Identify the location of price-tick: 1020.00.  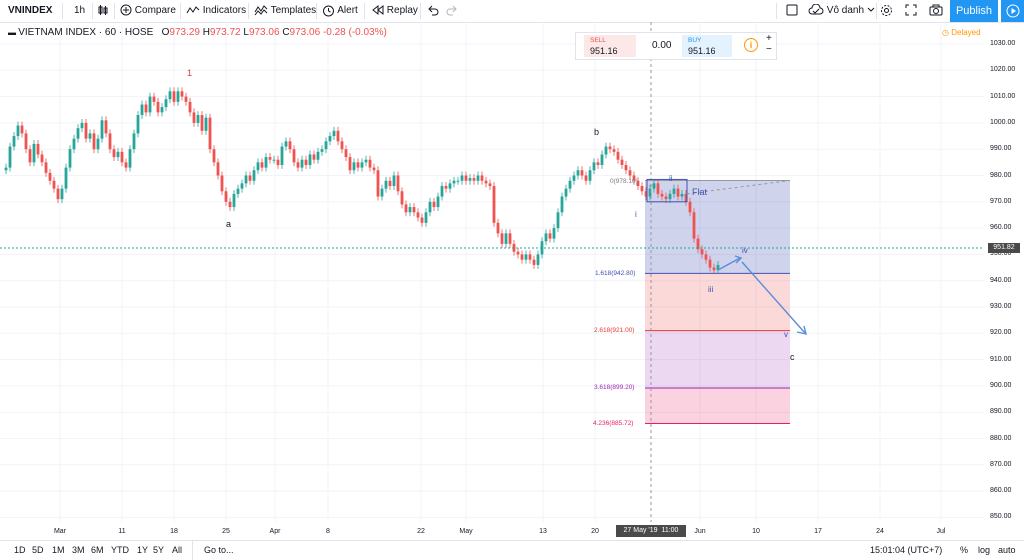
(1003, 70).